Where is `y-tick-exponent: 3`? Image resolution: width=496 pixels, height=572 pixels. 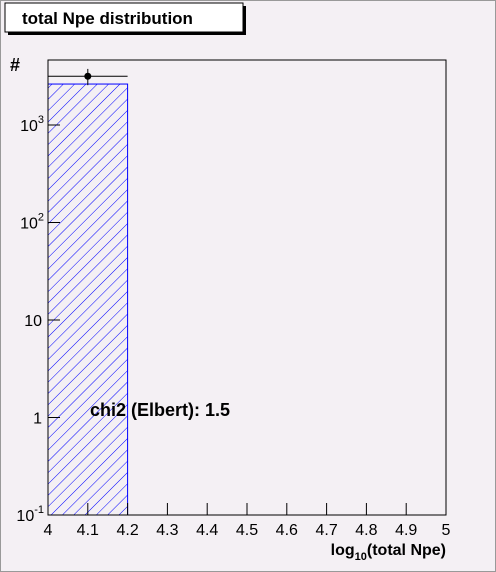
y-tick-exponent: 3 is located at coordinates (41, 120).